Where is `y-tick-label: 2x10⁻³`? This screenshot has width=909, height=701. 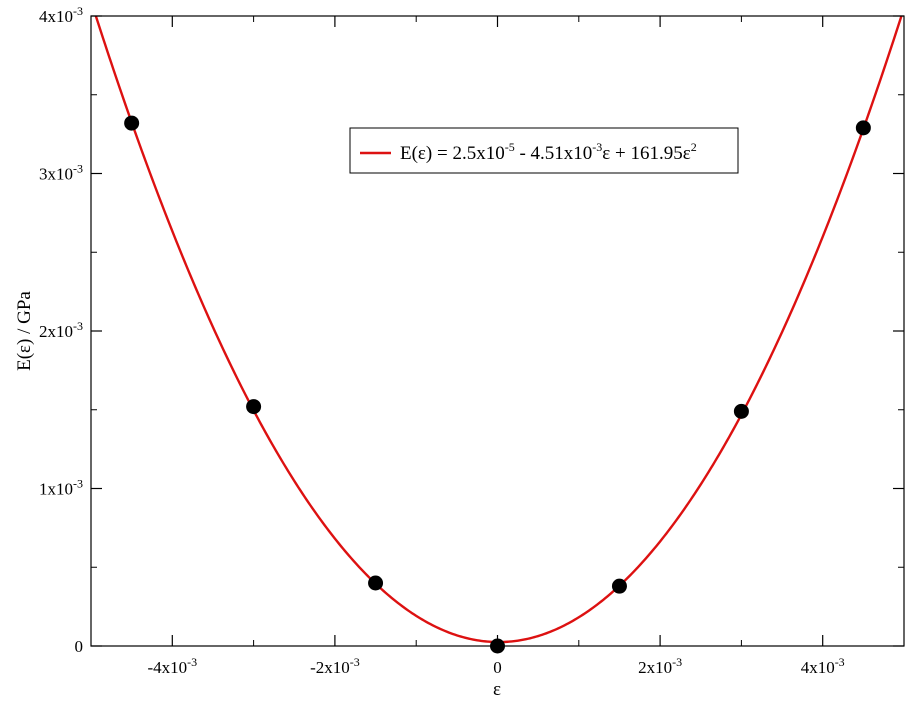
y-tick-label: 2x10⁻³ is located at coordinates (61, 330).